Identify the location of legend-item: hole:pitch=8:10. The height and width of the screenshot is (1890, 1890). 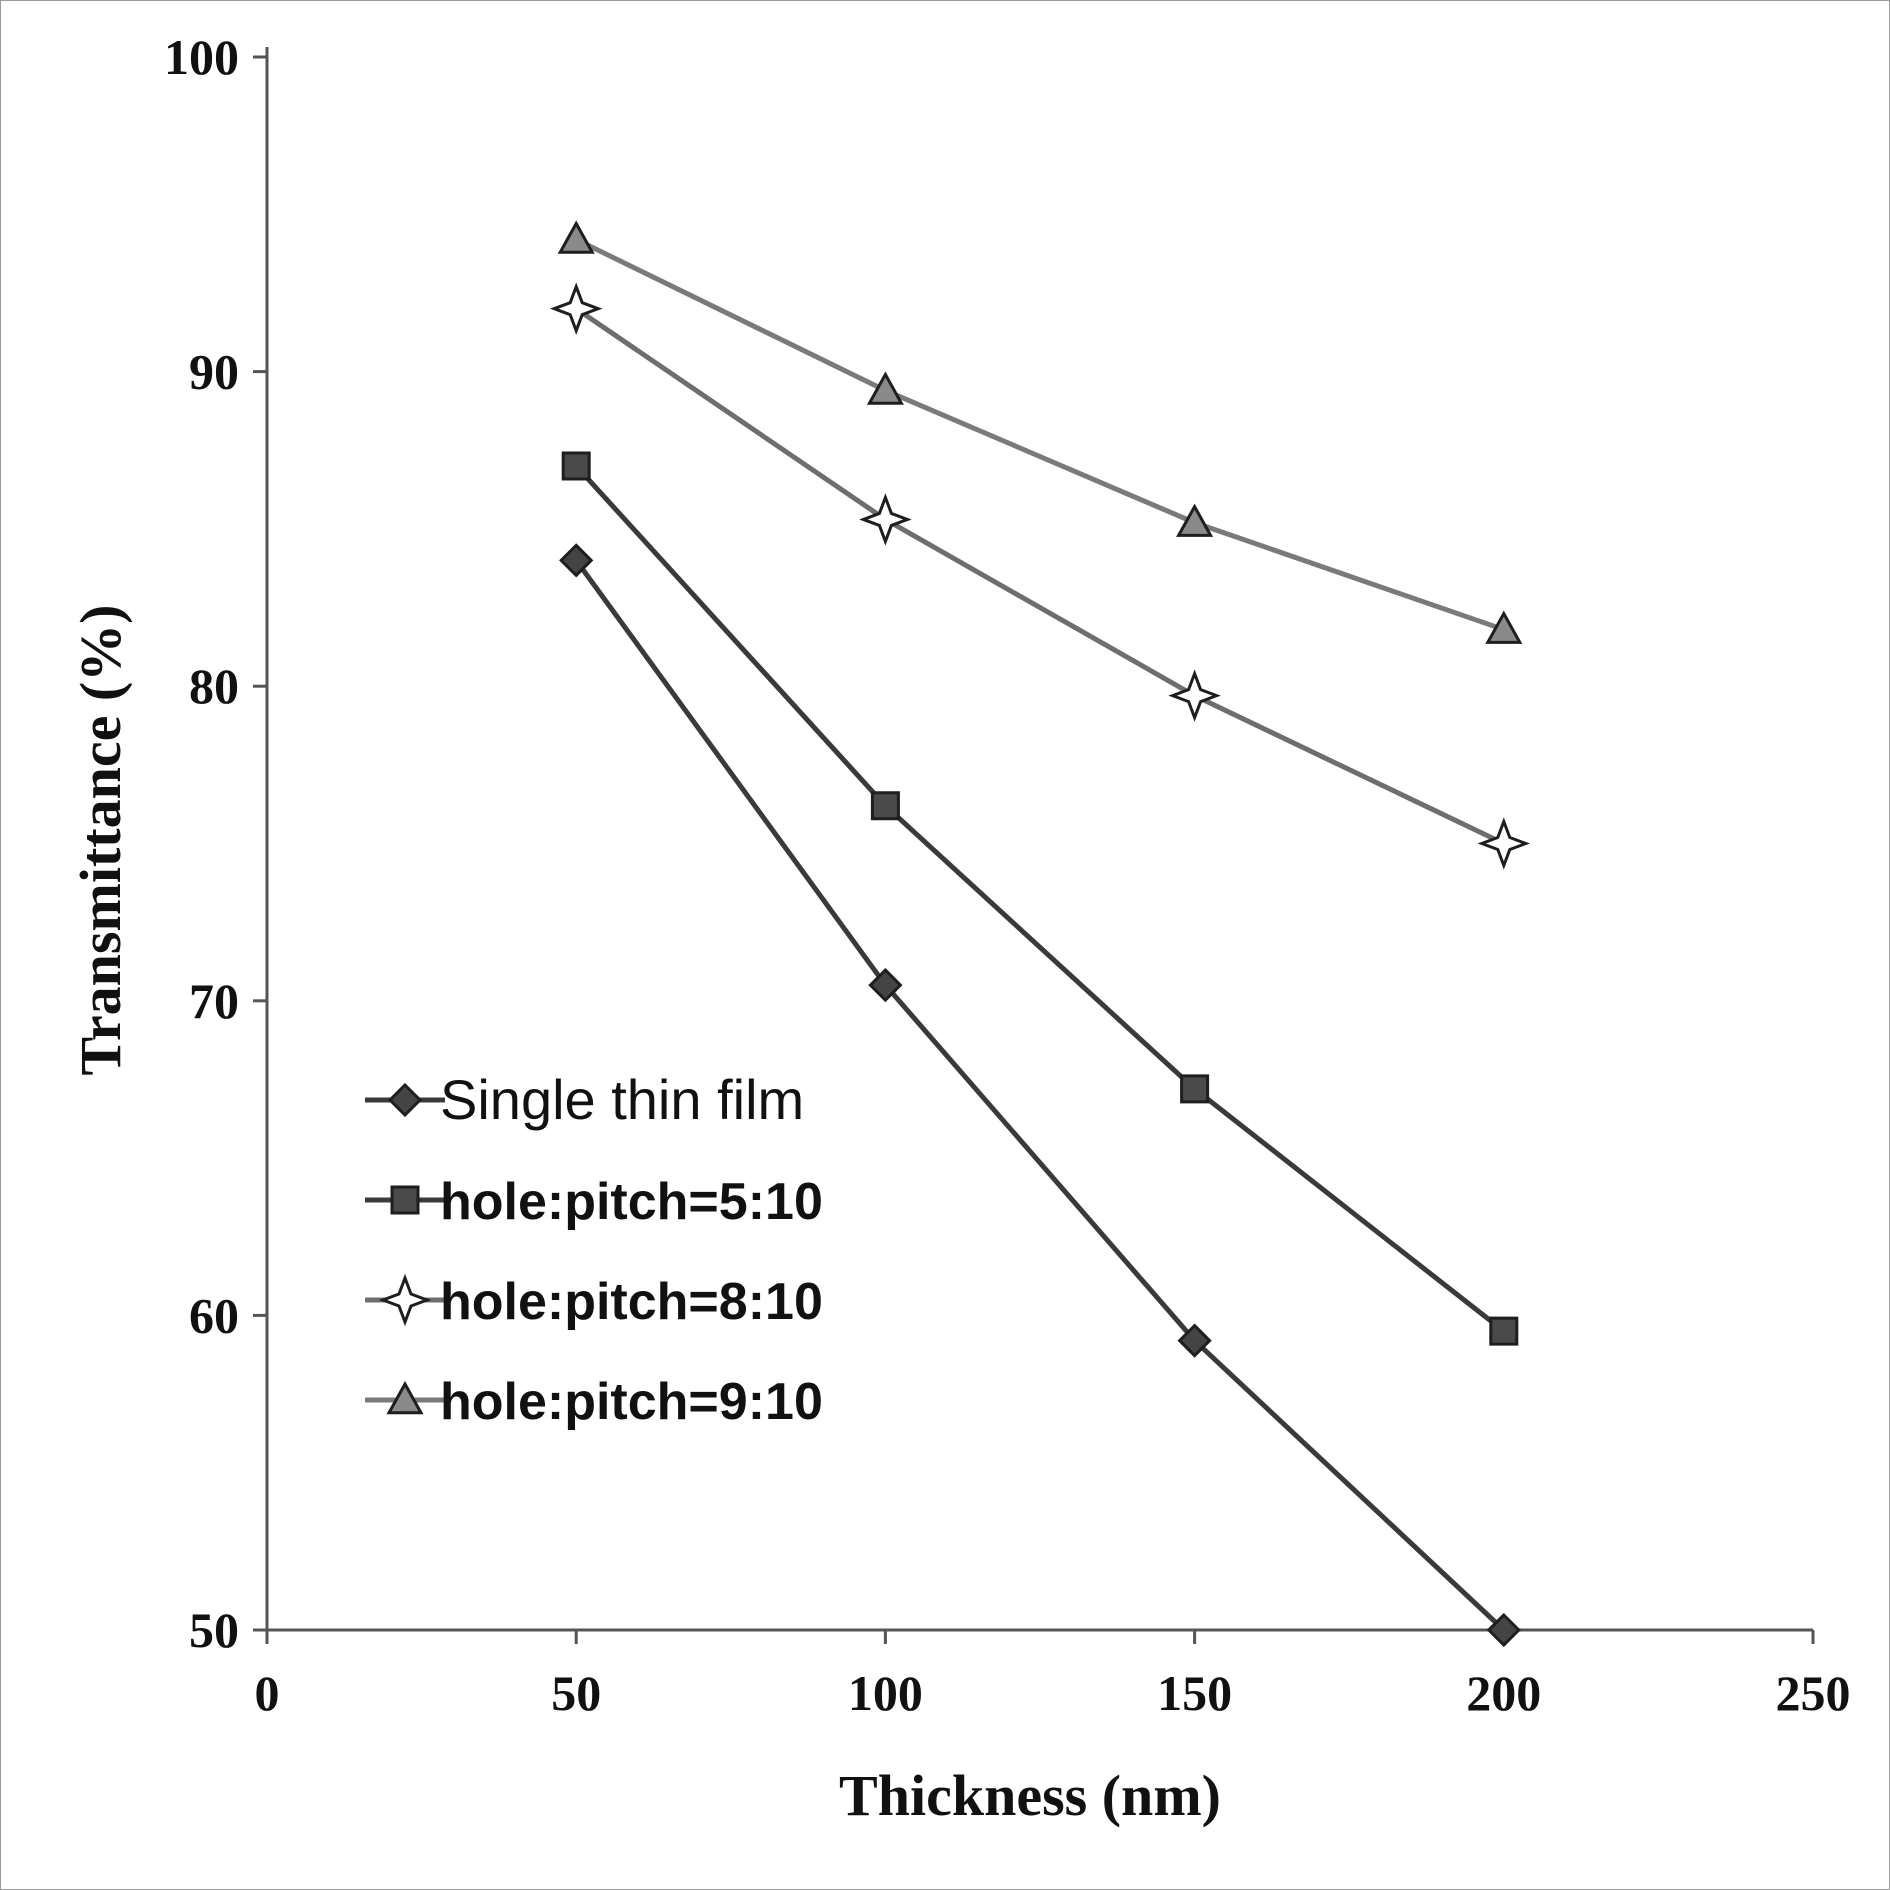
(594, 1302).